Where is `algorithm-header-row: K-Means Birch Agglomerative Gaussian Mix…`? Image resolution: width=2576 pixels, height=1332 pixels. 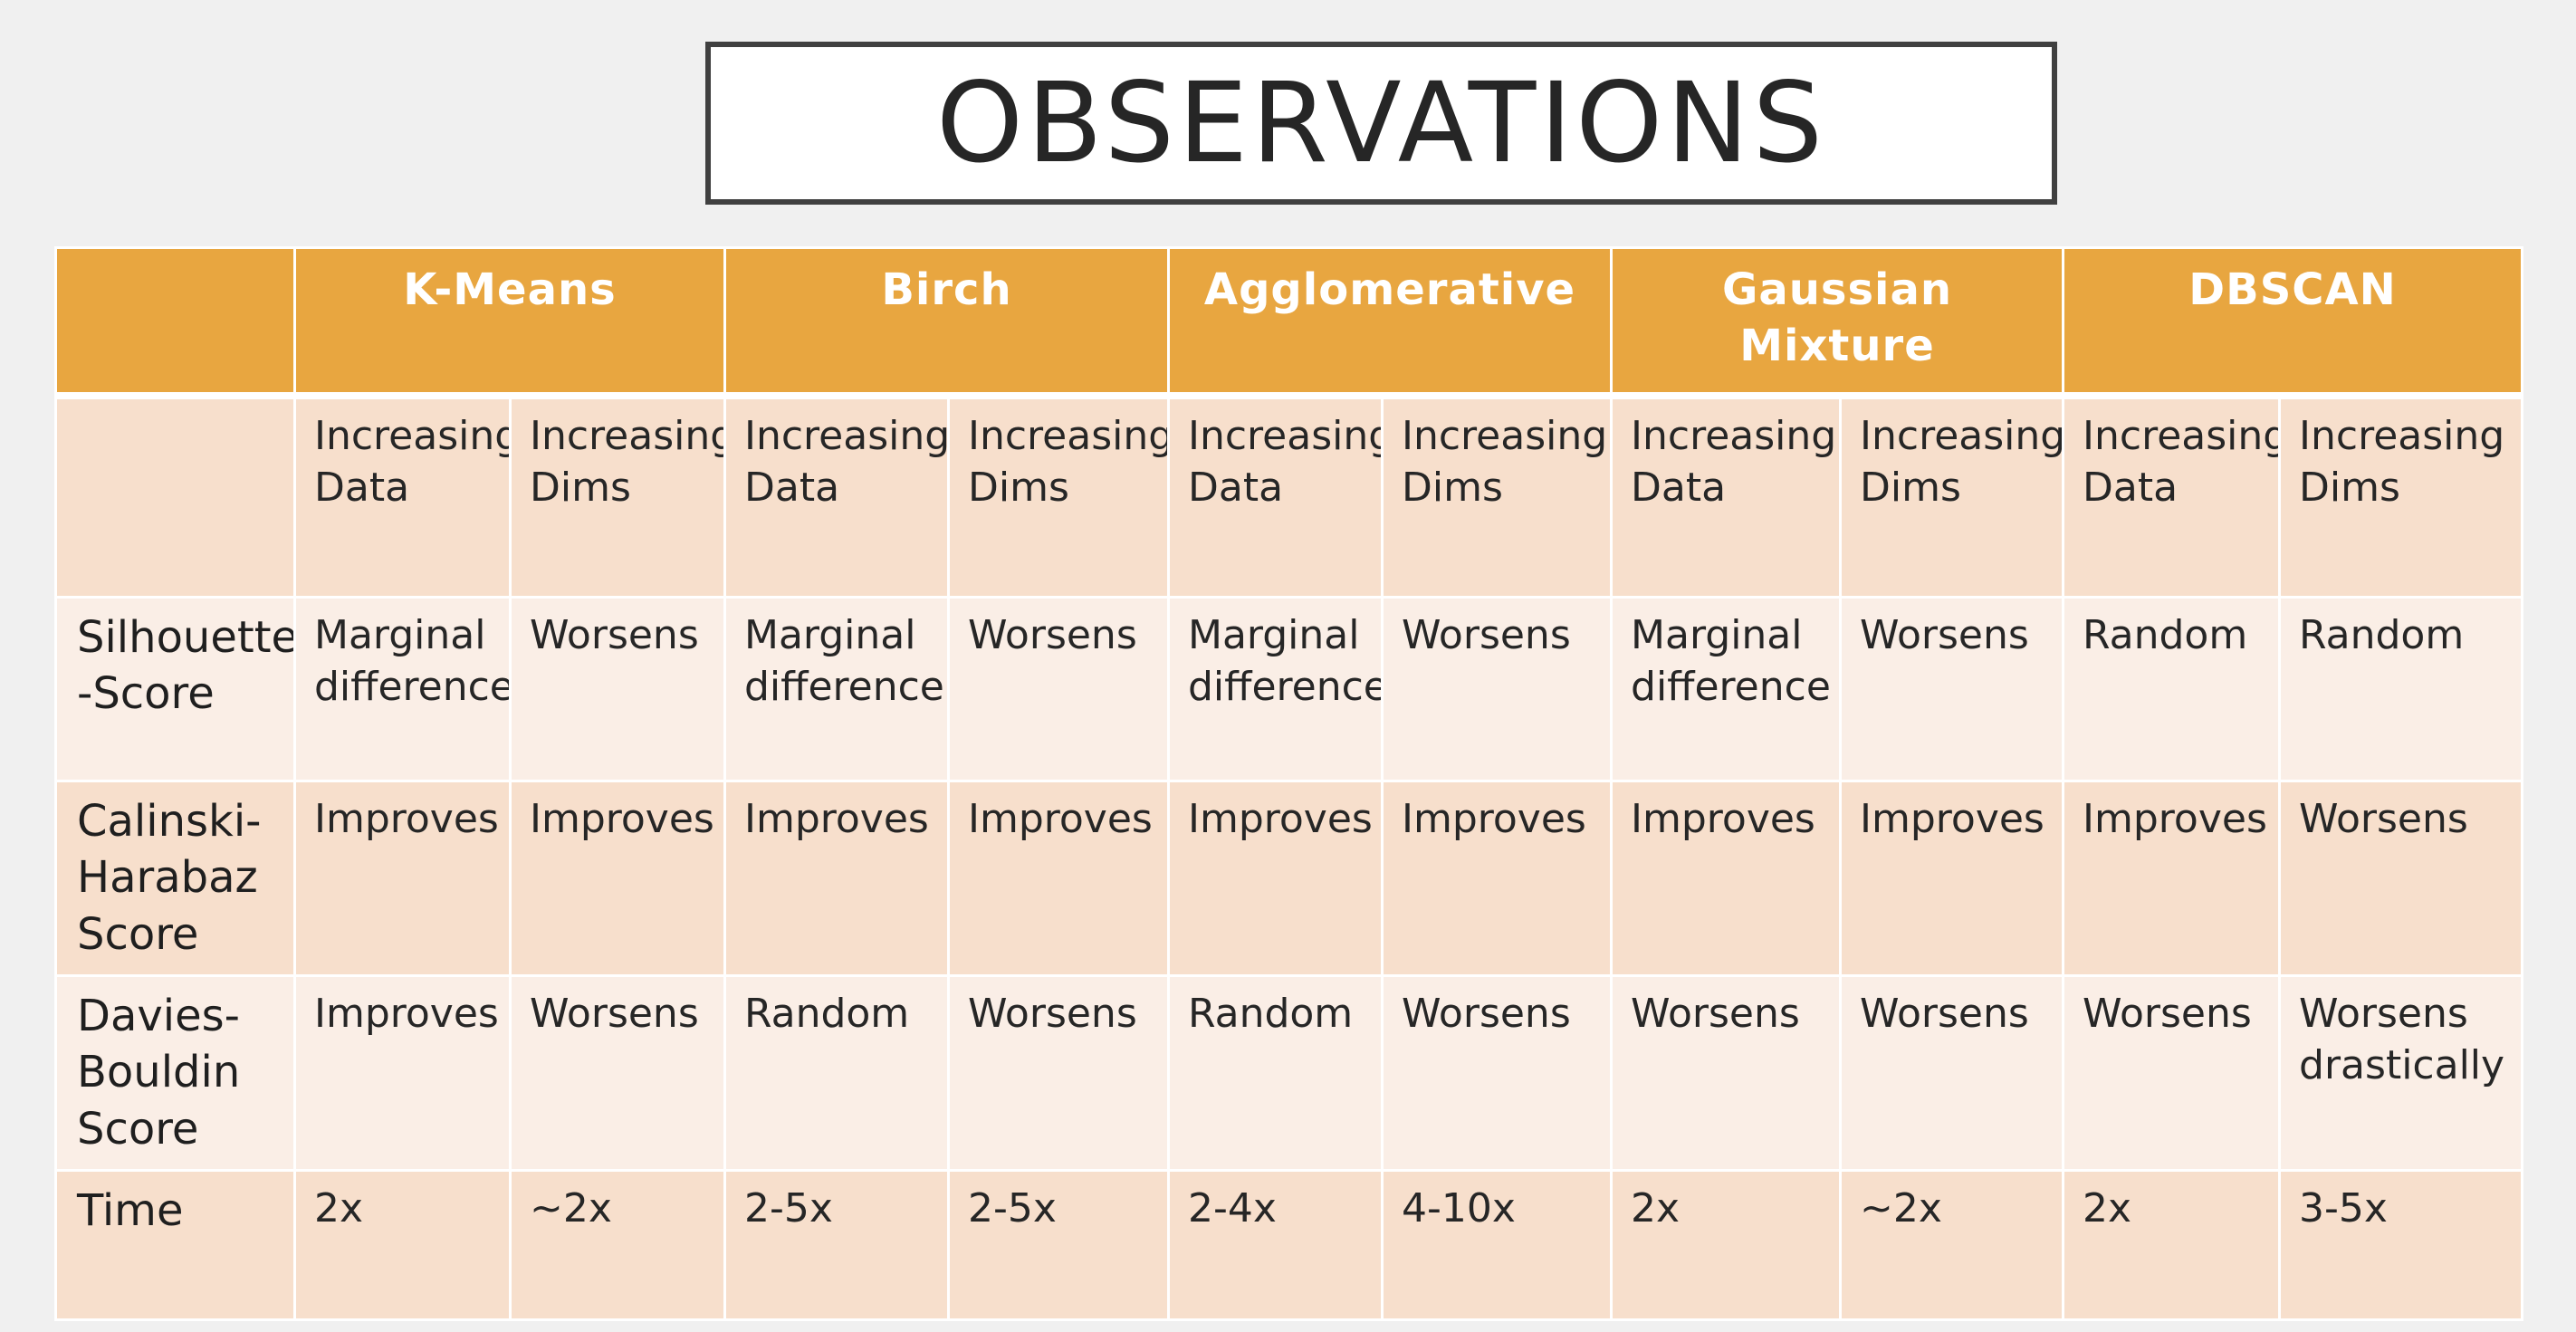
algorithm-header-row: K-Means Birch Agglomerative Gaussian Mix… is located at coordinates (1289, 322).